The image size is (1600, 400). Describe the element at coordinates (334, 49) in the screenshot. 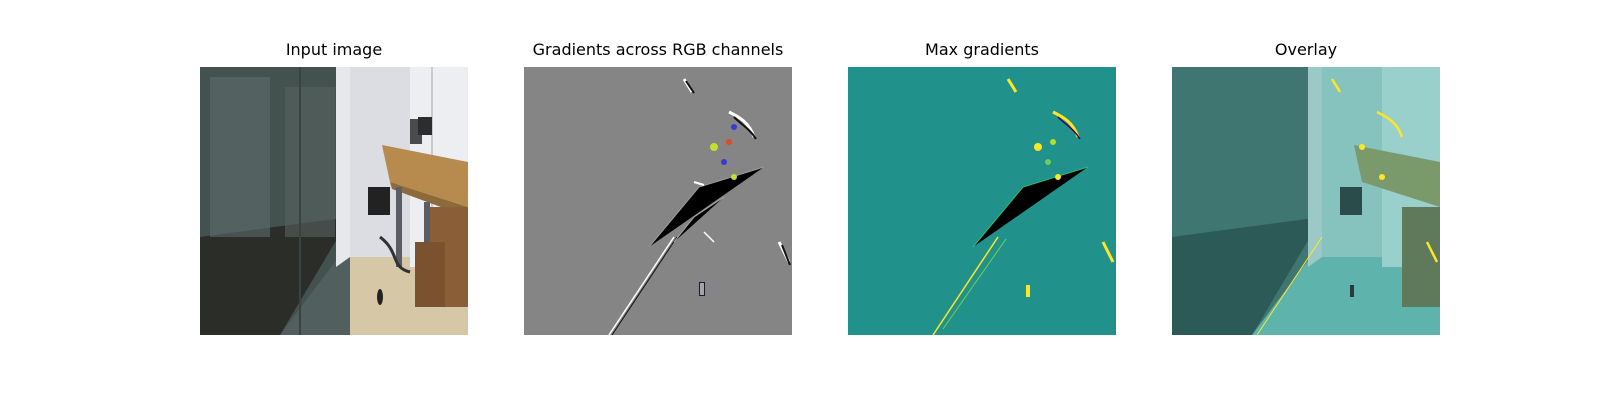

I see `panel-title: Input image` at that location.